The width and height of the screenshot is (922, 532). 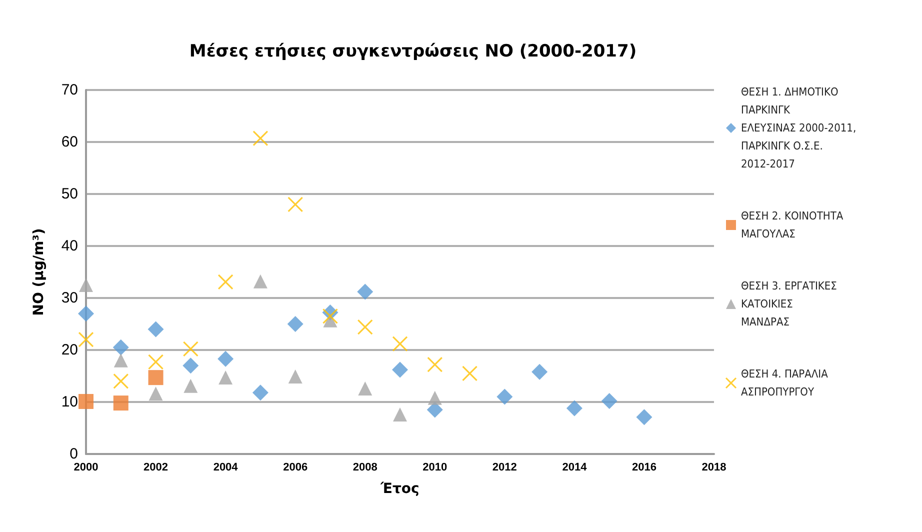 I want to click on x-axis-title: Έτος, so click(x=400, y=489).